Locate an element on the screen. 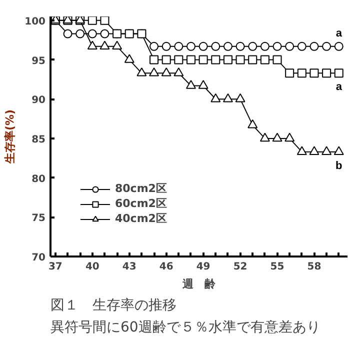 Image resolution: width=353 pixels, height=337 pixels. annotation: b is located at coordinates (339, 166).